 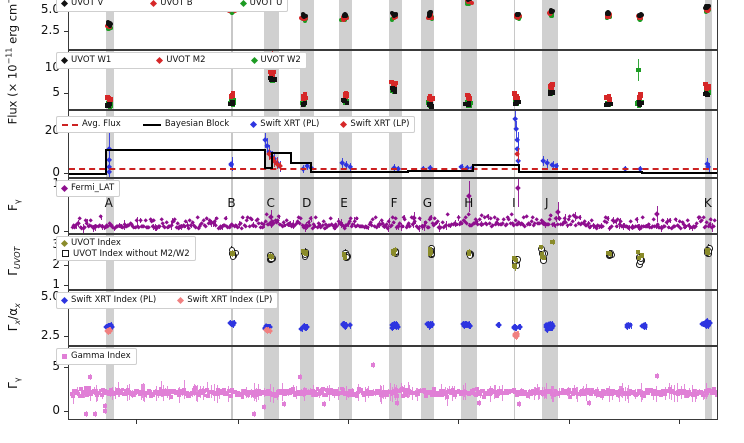 I want to click on dashed-line-icon, so click(x=70, y=125).